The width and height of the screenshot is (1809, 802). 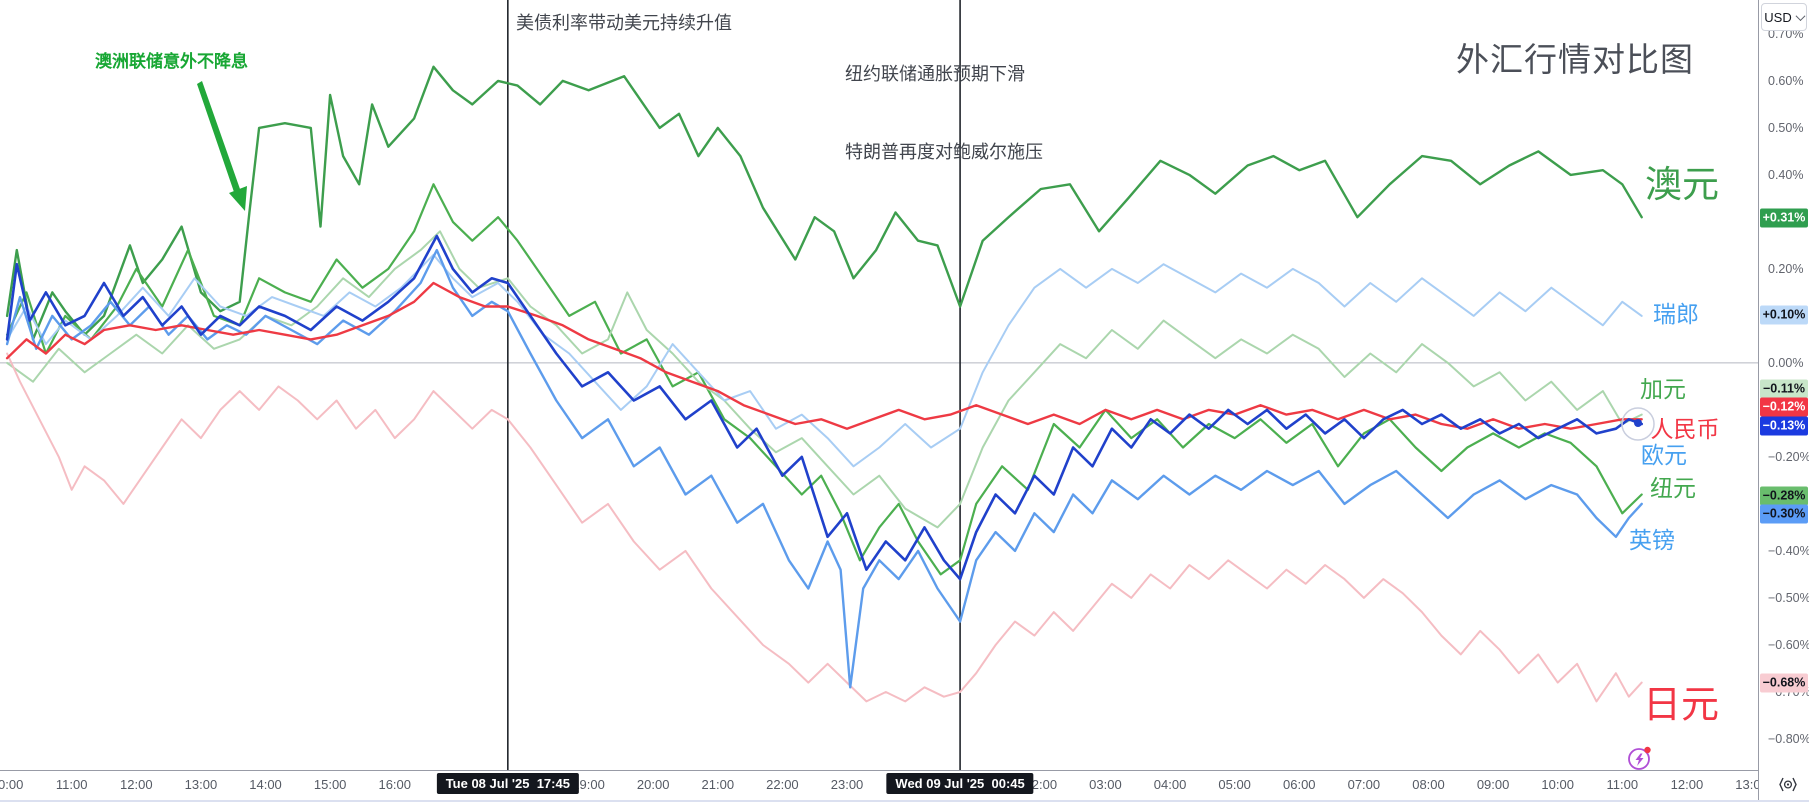 I want to click on price-badge: −0.28%, so click(x=1784, y=496).